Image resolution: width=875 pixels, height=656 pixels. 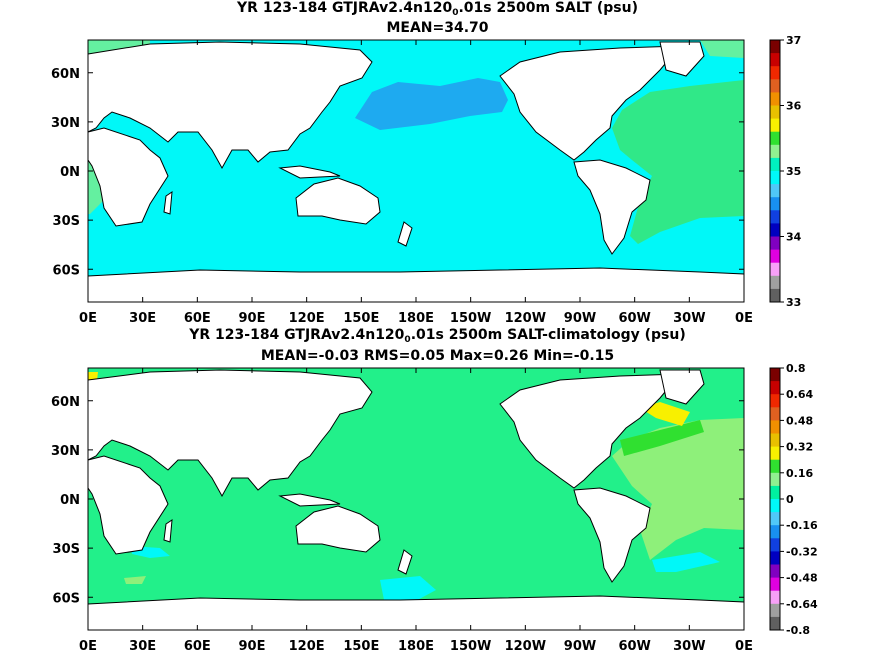 What do you see at coordinates (678, 162) in the screenshot?
I see `atlantic-patch` at bounding box center [678, 162].